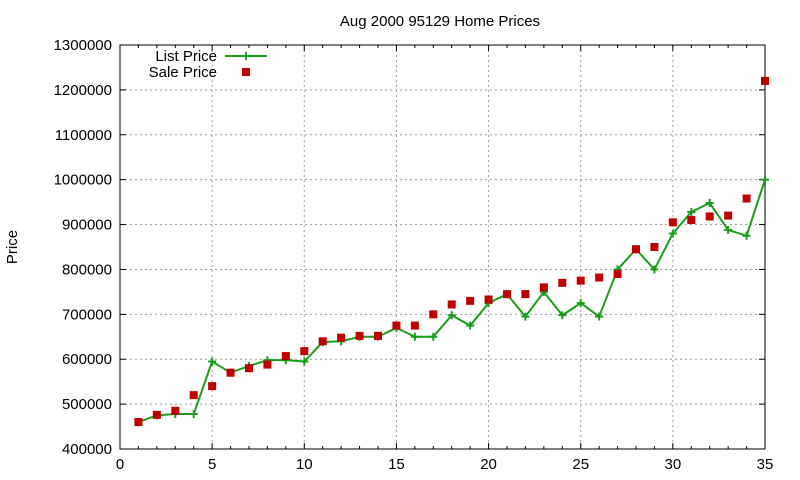 This screenshot has height=480, width=800. I want to click on y-tick-label: 1300000, so click(83, 45).